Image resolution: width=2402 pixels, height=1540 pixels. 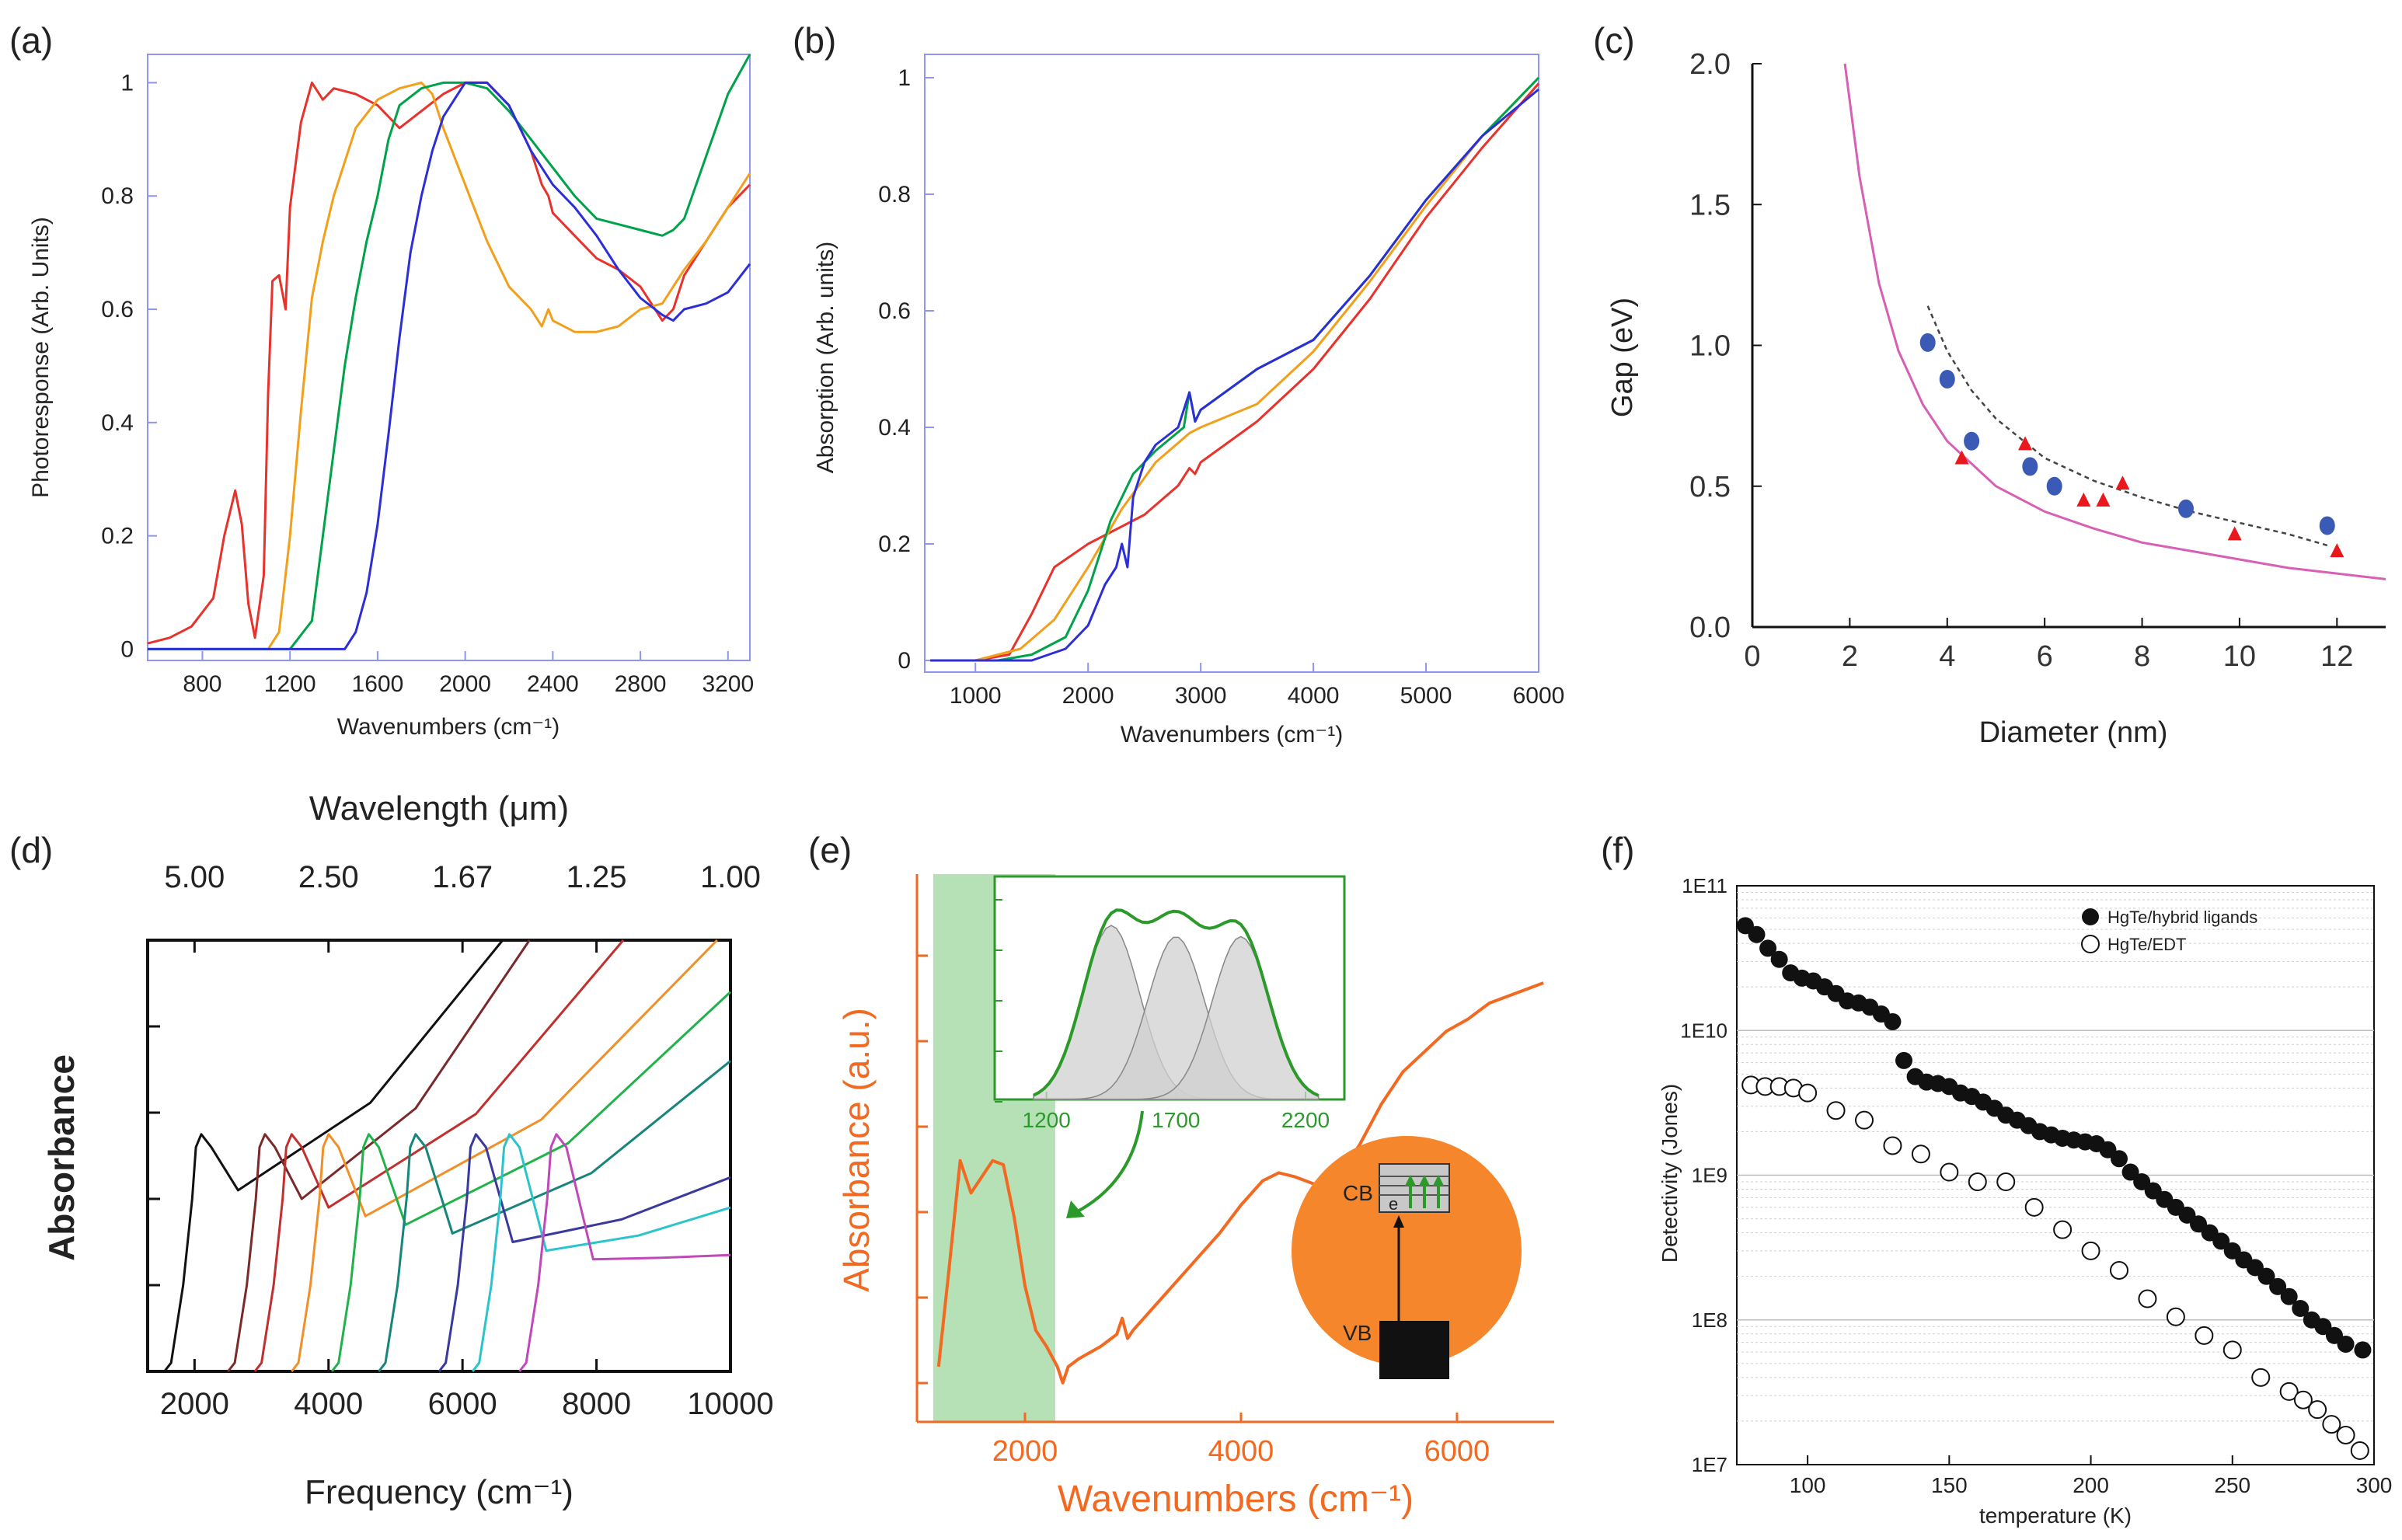 I want to click on panel-tag-f: (f), so click(x=1617, y=850).